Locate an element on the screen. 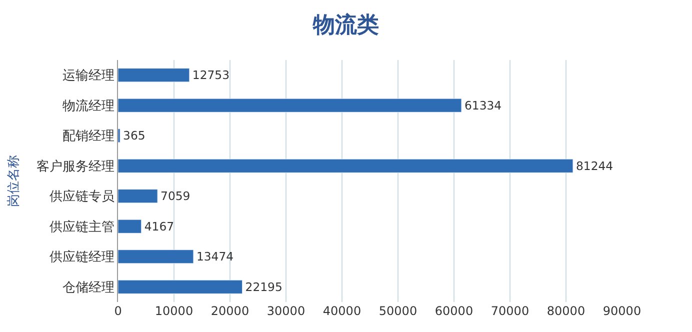 The width and height of the screenshot is (692, 332). x-tick-label: 70000 is located at coordinates (510, 311).